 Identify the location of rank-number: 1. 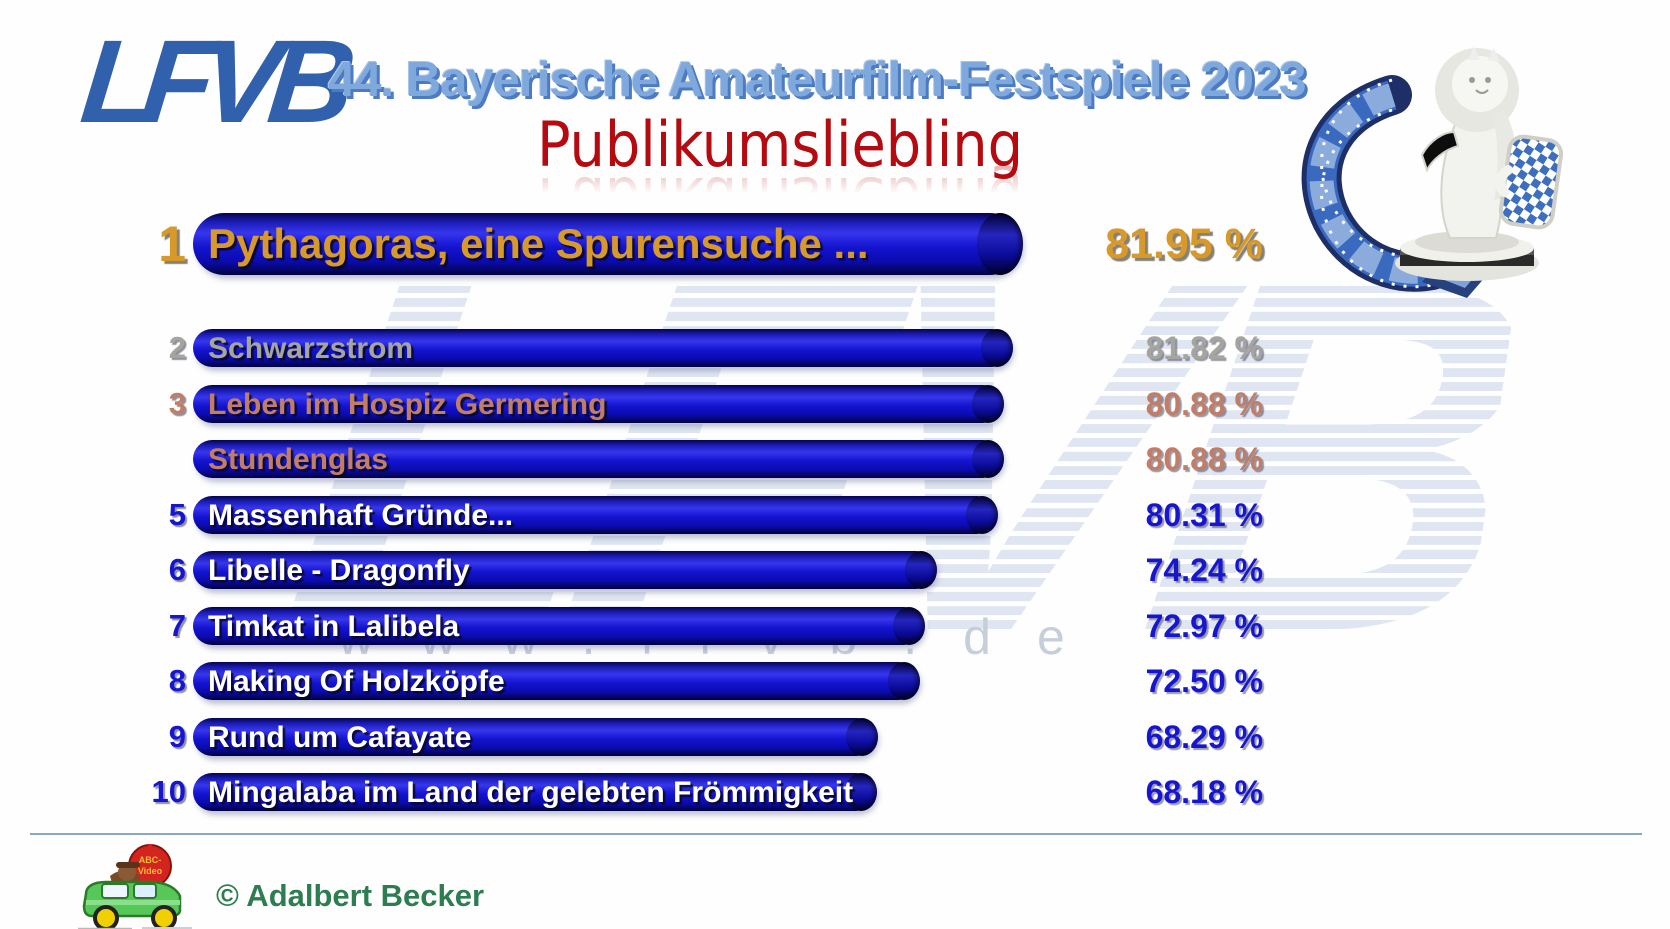
(172, 244).